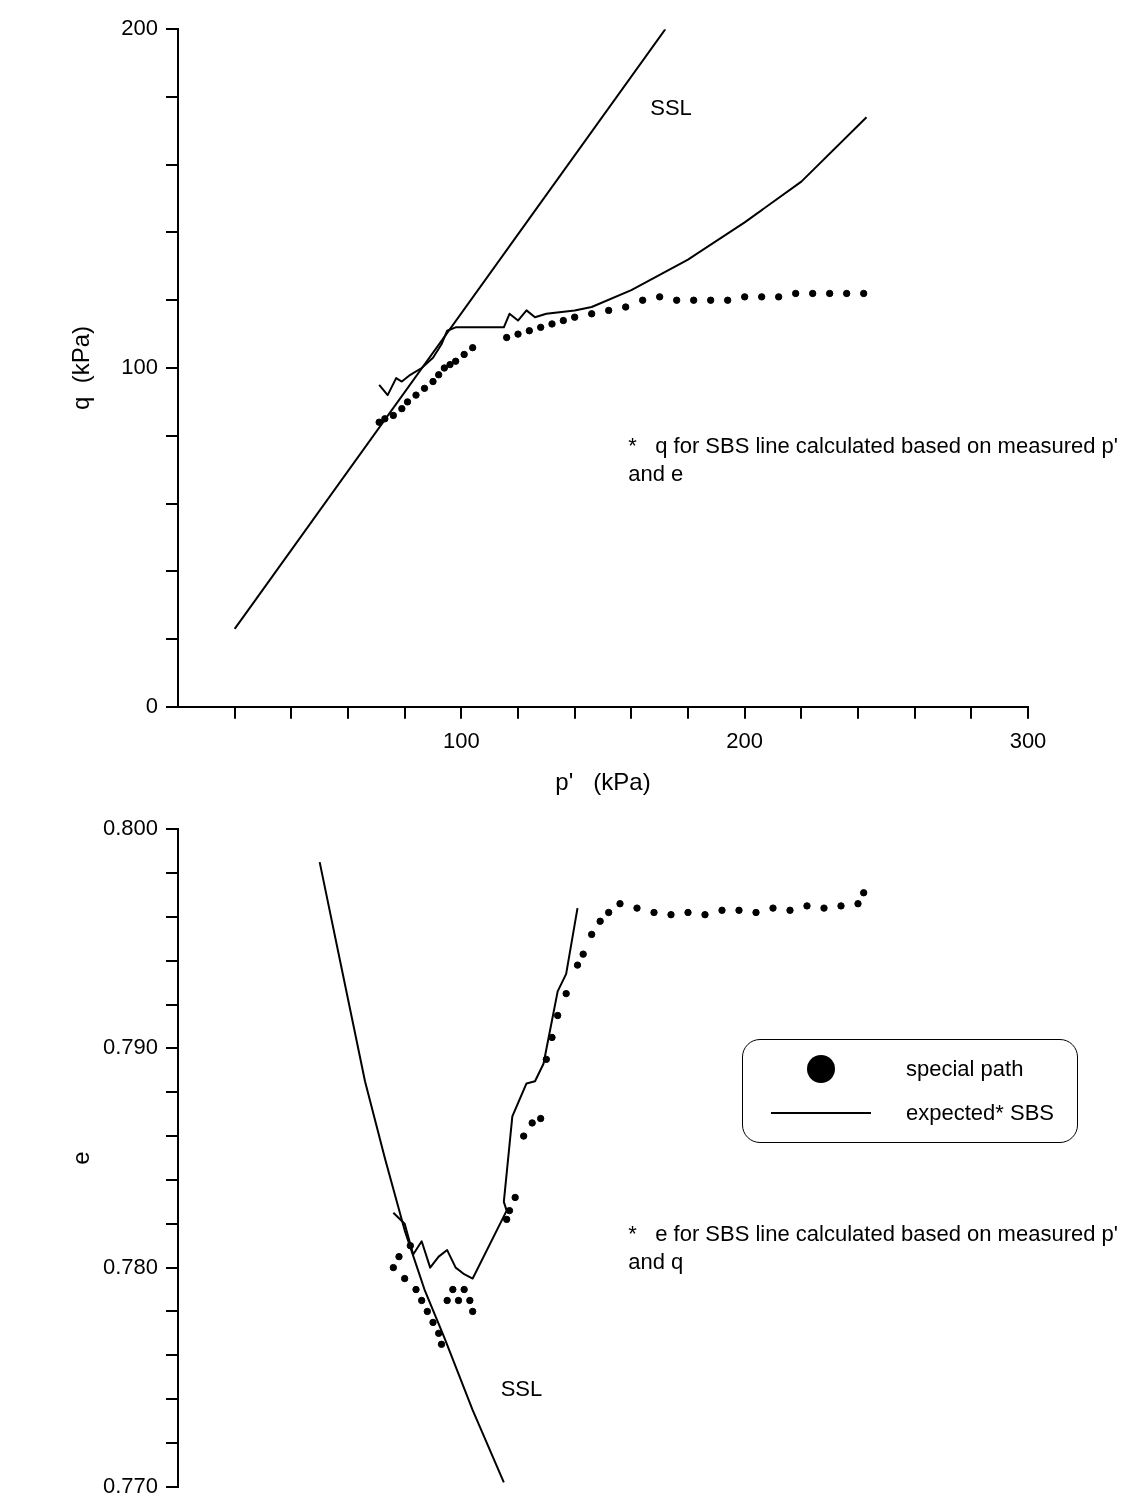  What do you see at coordinates (130, 1266) in the screenshot?
I see `y-tick-label: 0.780` at bounding box center [130, 1266].